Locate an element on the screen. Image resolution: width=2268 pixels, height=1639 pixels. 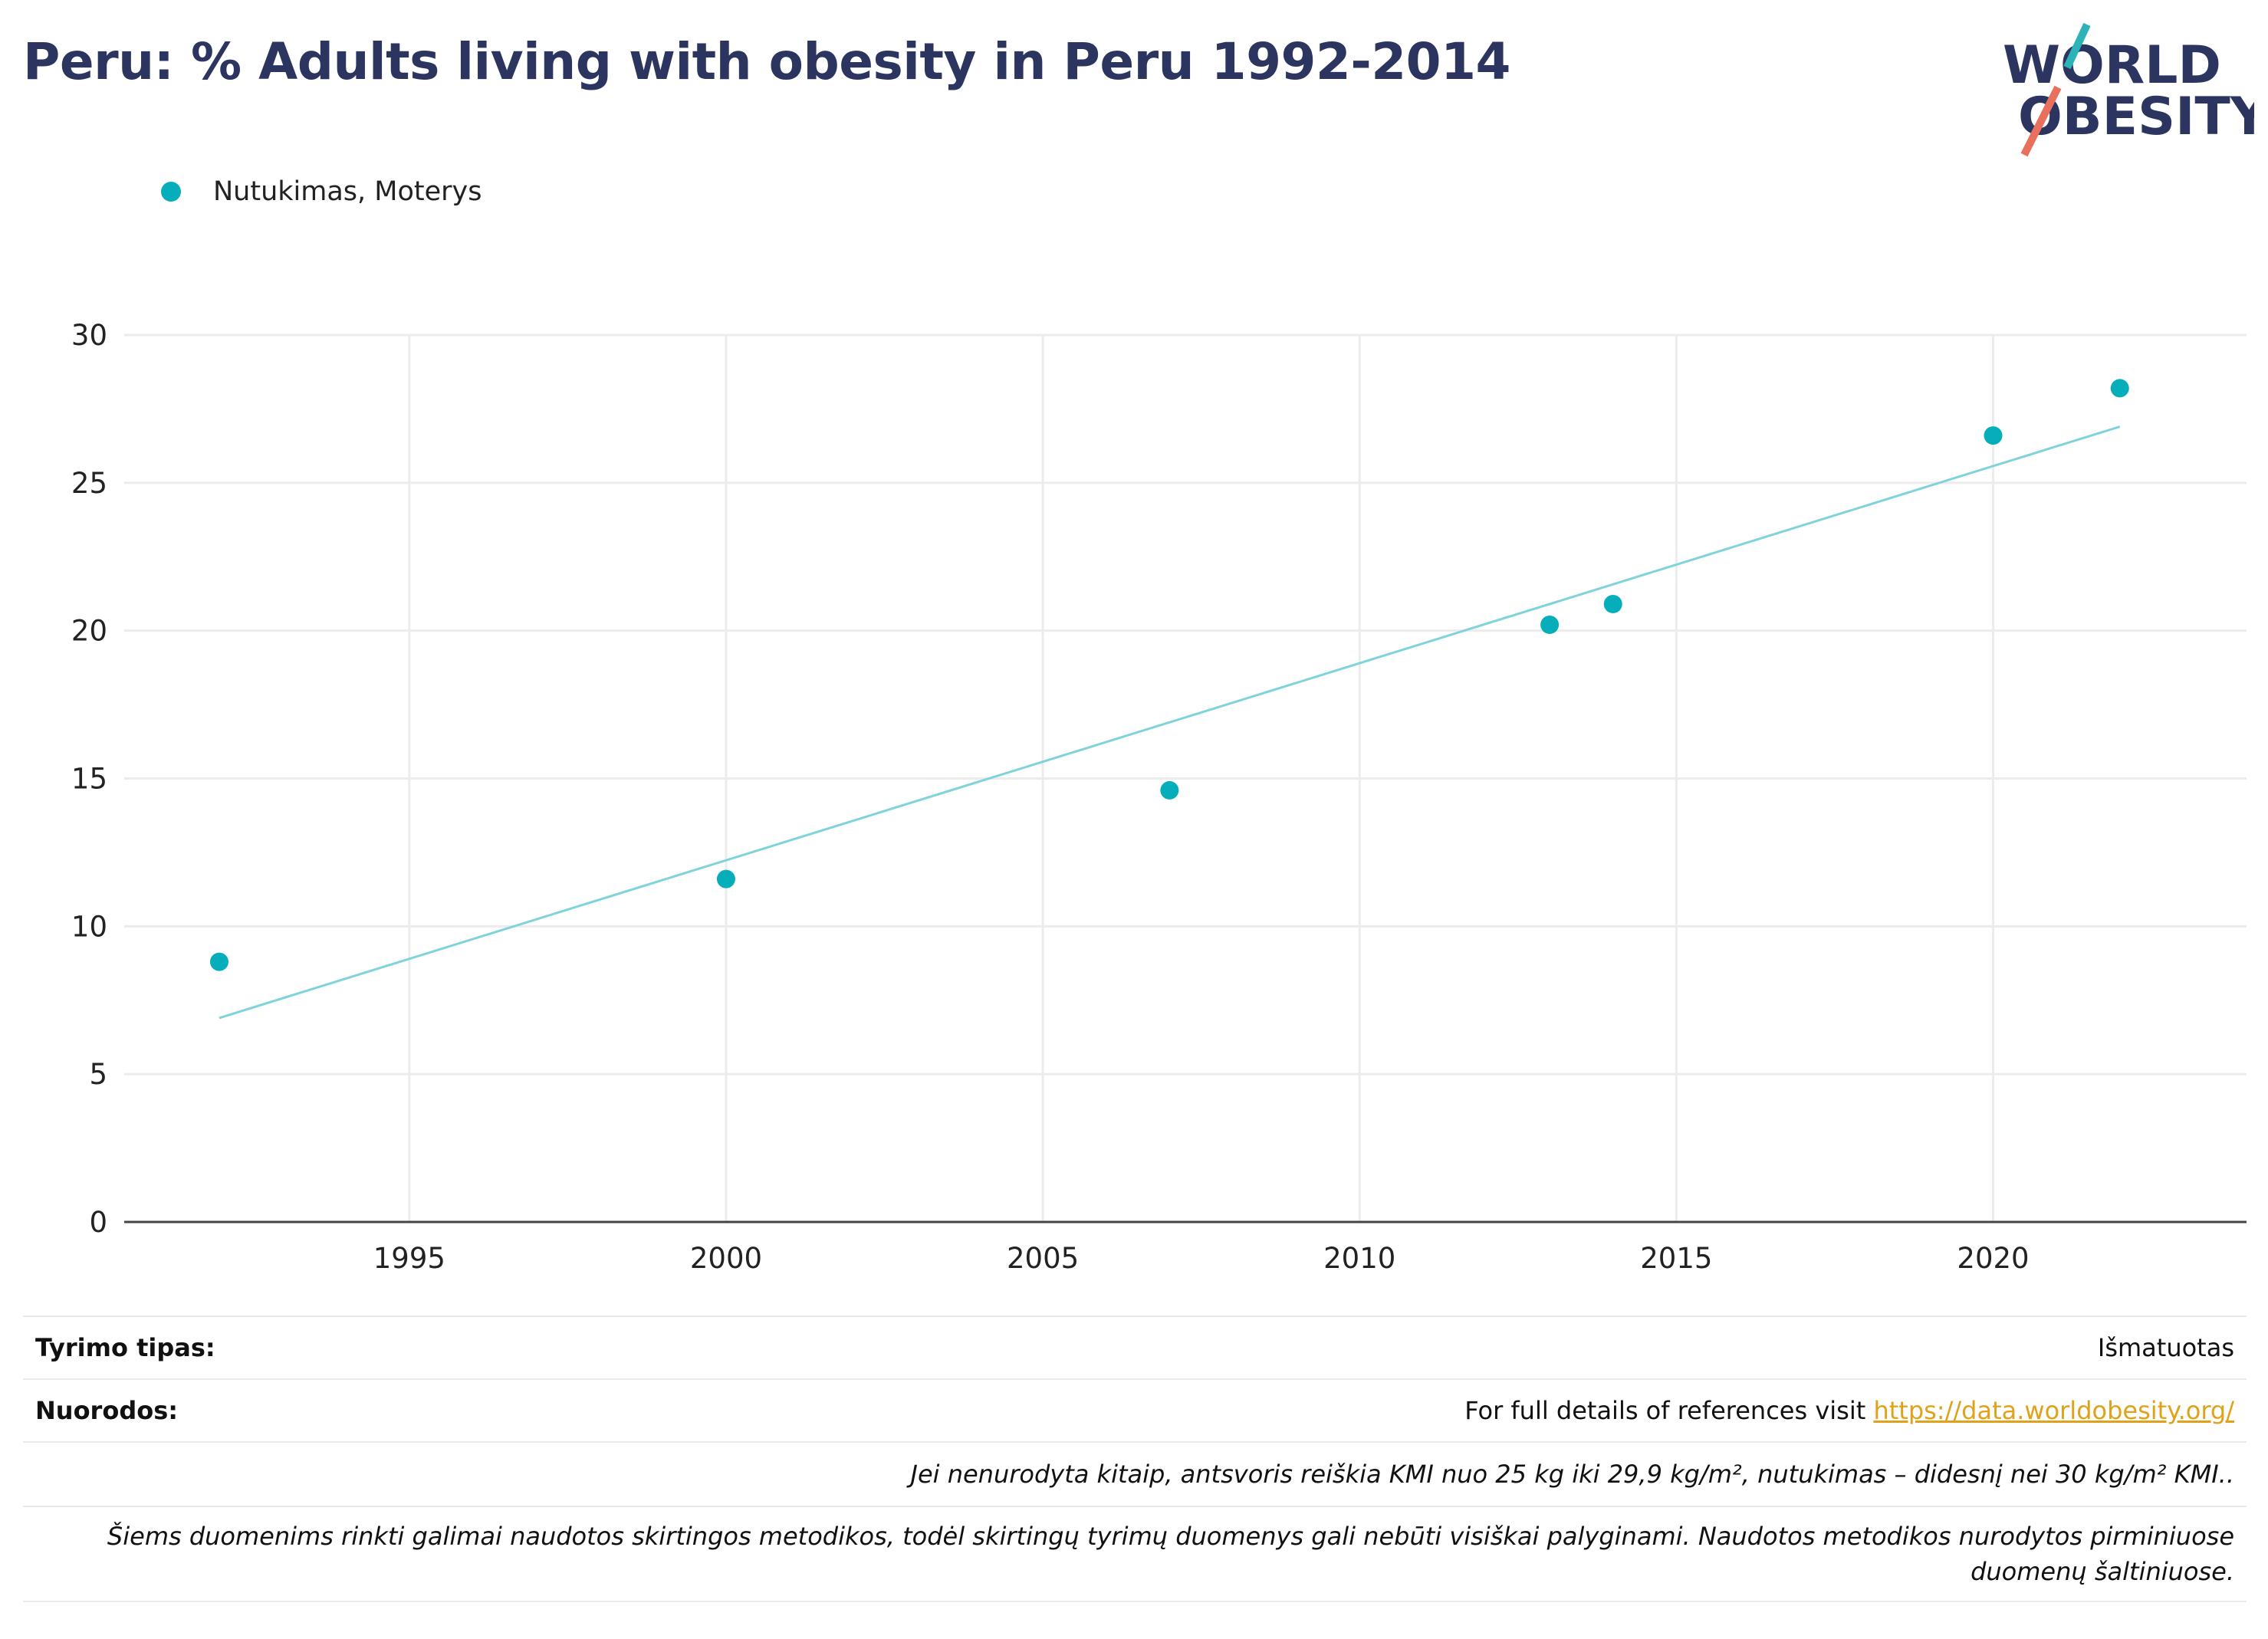
x-tick-label: 2000 is located at coordinates (726, 1259).